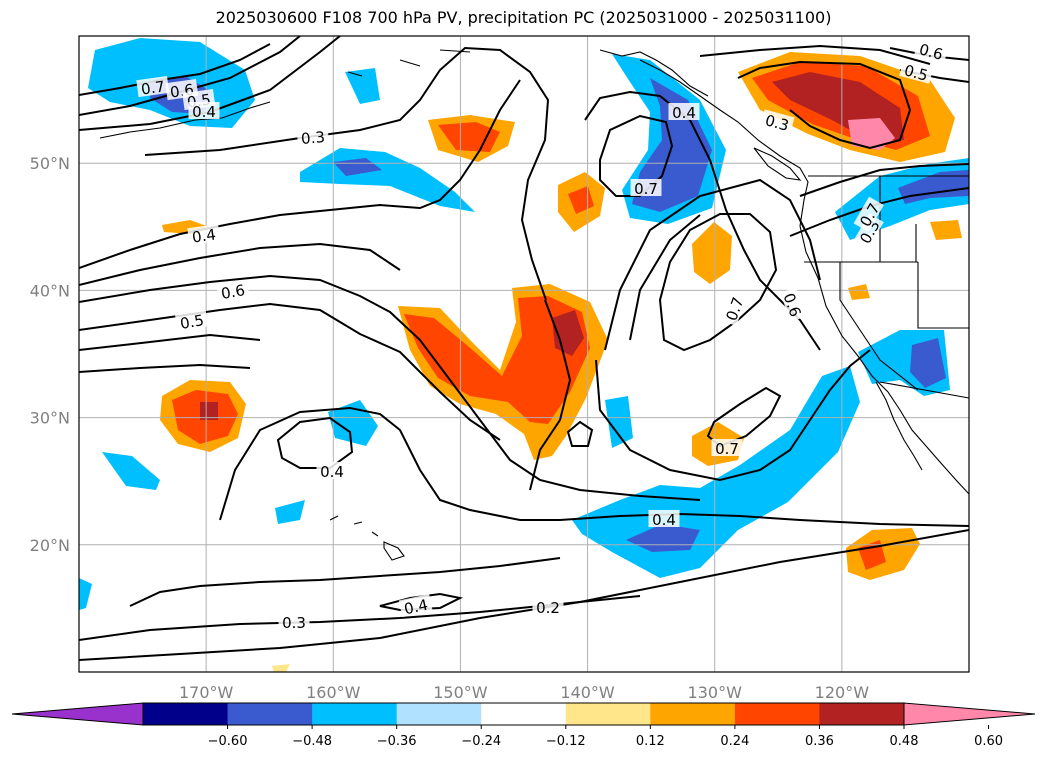 The width and height of the screenshot is (1047, 765). Describe the element at coordinates (209, 411) in the screenshot. I see `pos-anomaly-core` at that location.